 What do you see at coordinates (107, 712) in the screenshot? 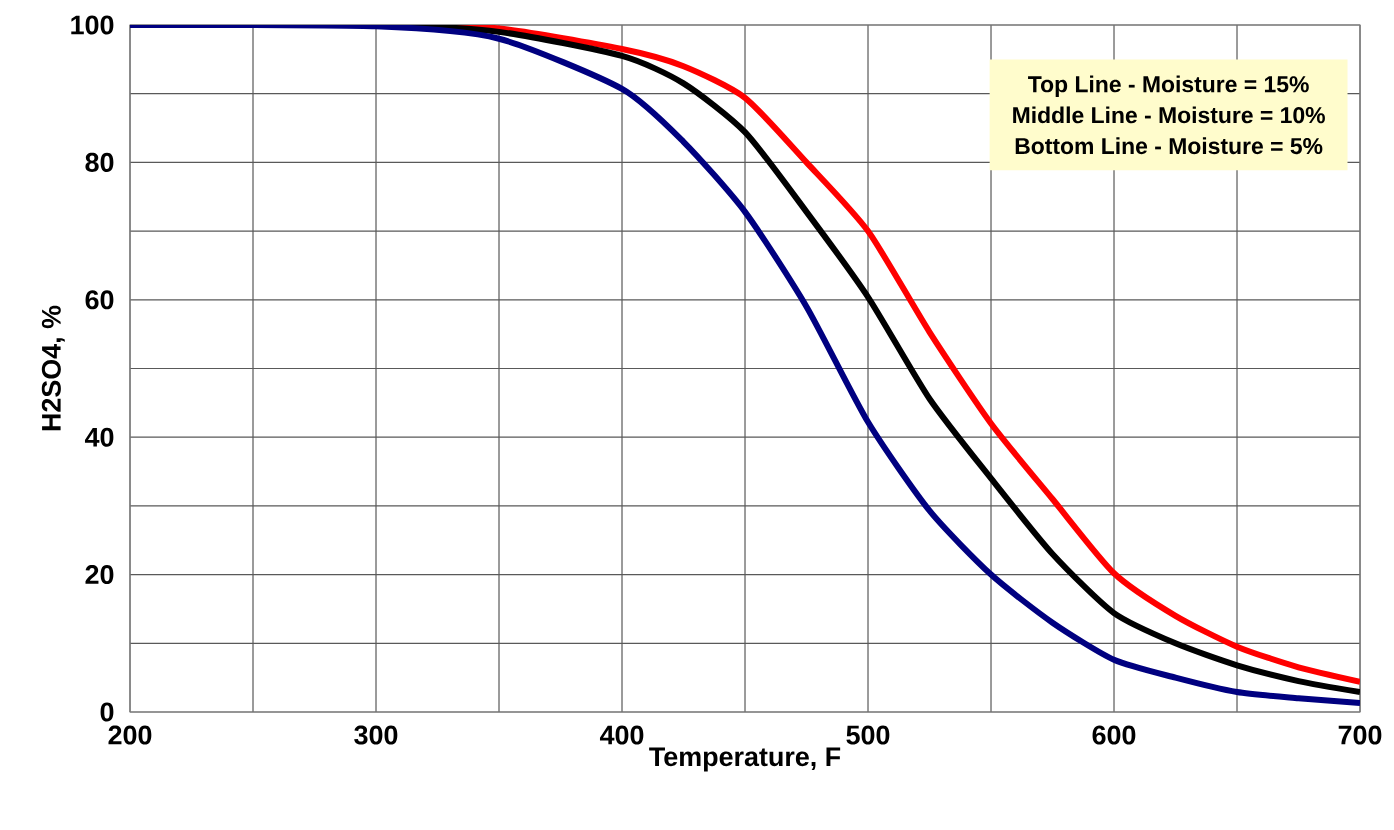
I see `y-tick-label: 0` at bounding box center [107, 712].